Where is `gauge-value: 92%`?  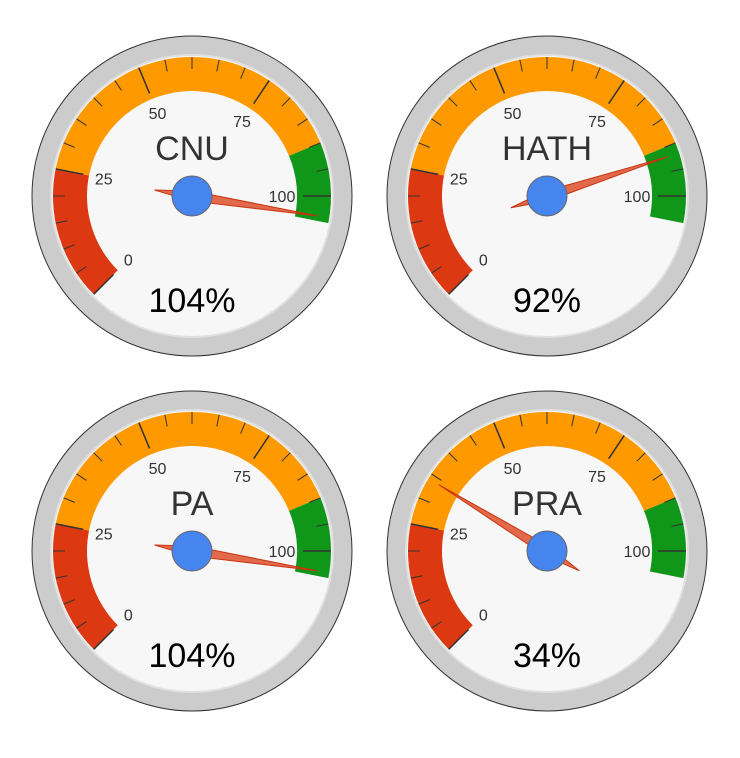 gauge-value: 92% is located at coordinates (547, 301).